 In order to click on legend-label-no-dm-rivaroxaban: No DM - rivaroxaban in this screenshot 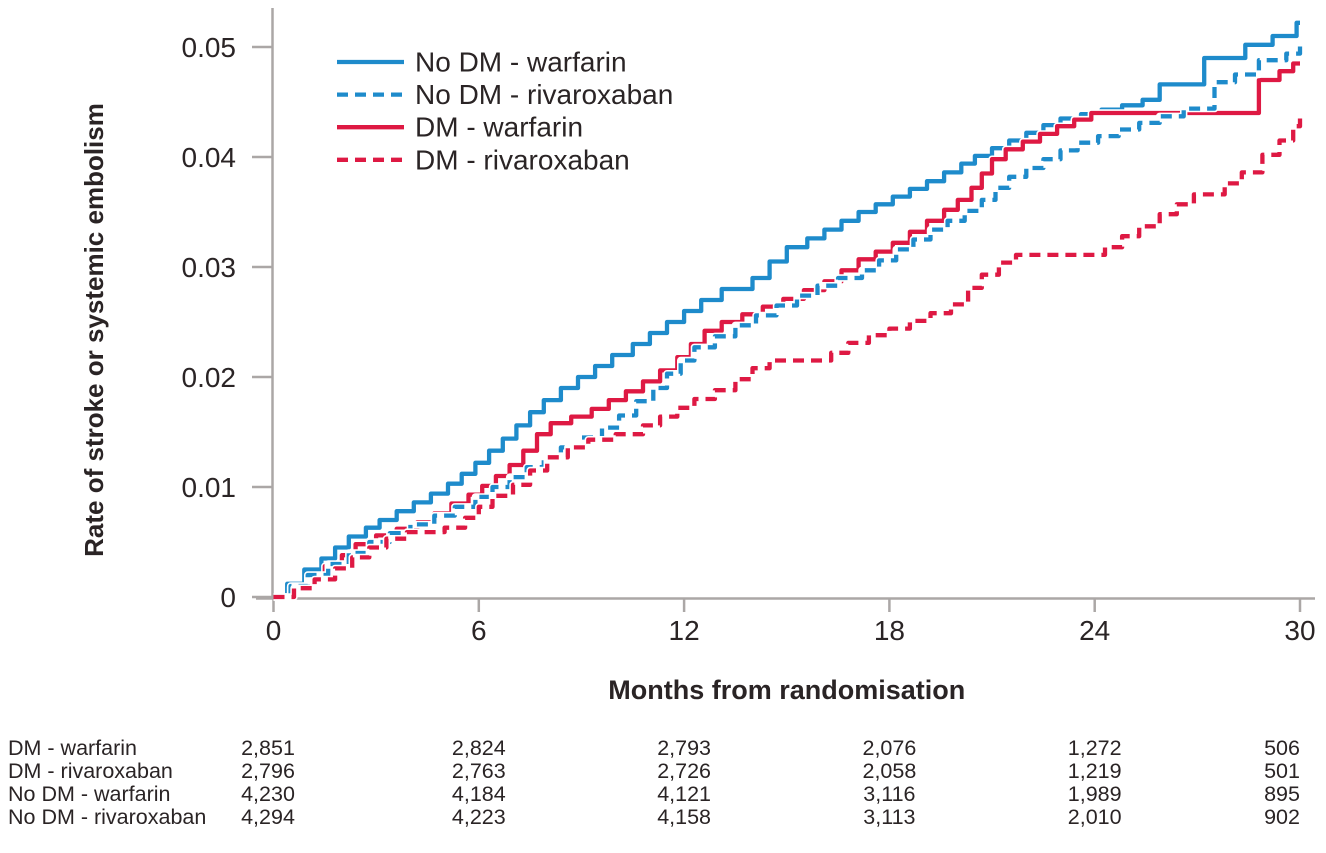, I will do `click(544, 94)`.